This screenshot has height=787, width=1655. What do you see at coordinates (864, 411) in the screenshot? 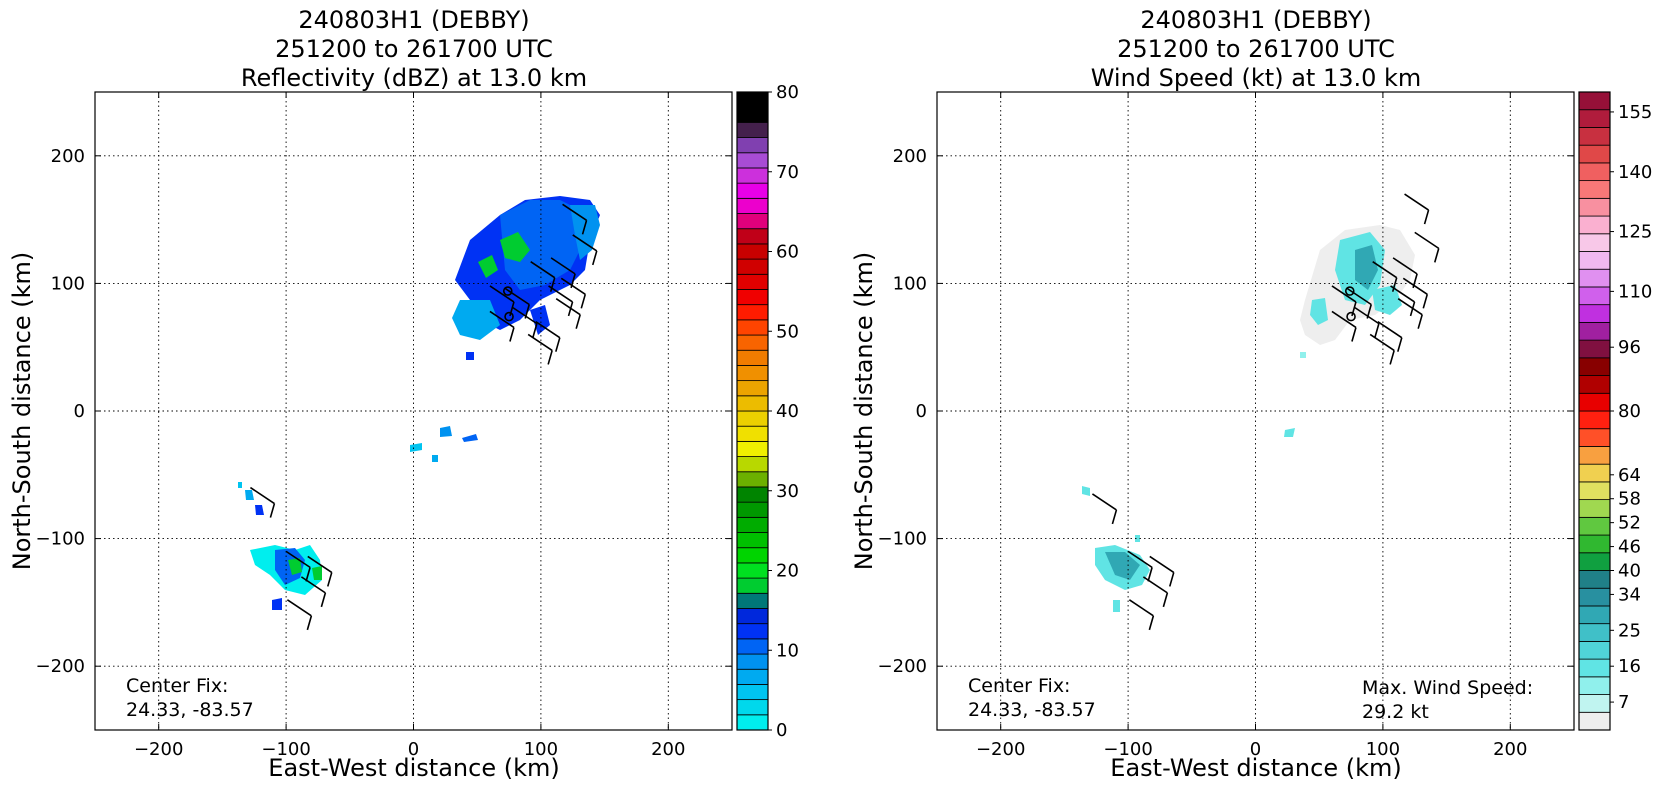
I see `wind-y-axis-label: North-South distance (km)` at bounding box center [864, 411].